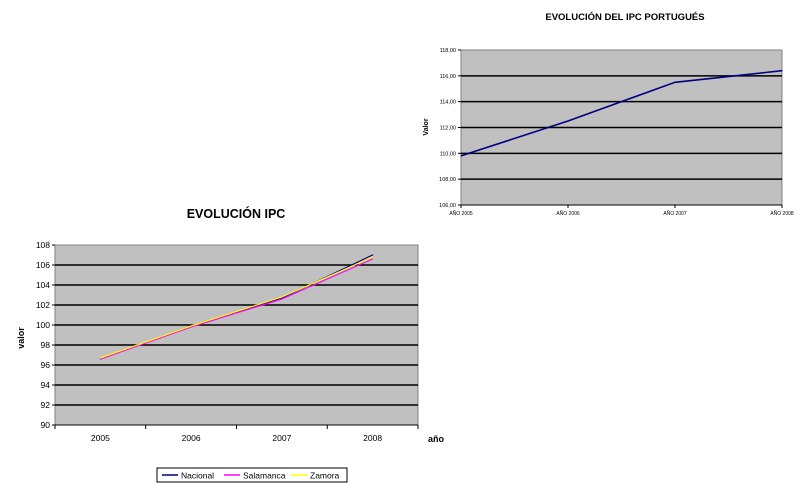 Image resolution: width=800 pixels, height=483 pixels. I want to click on legend-label: Salamanca, so click(264, 476).